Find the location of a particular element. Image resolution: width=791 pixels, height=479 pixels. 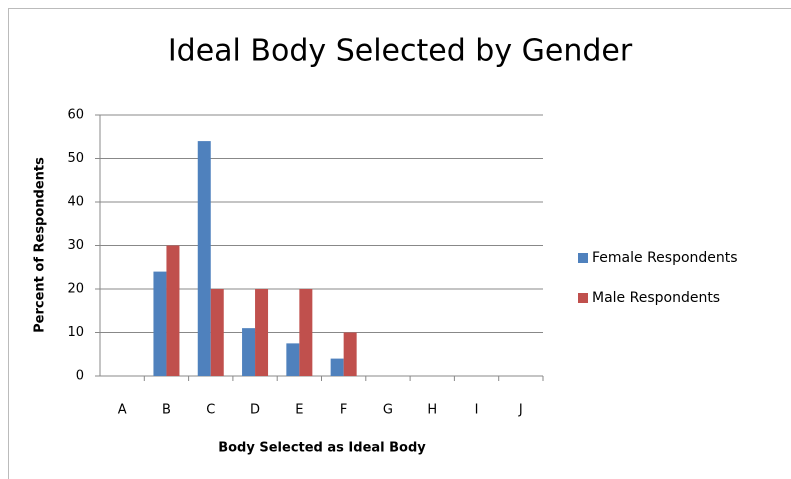

x-tick-label: E is located at coordinates (299, 410).